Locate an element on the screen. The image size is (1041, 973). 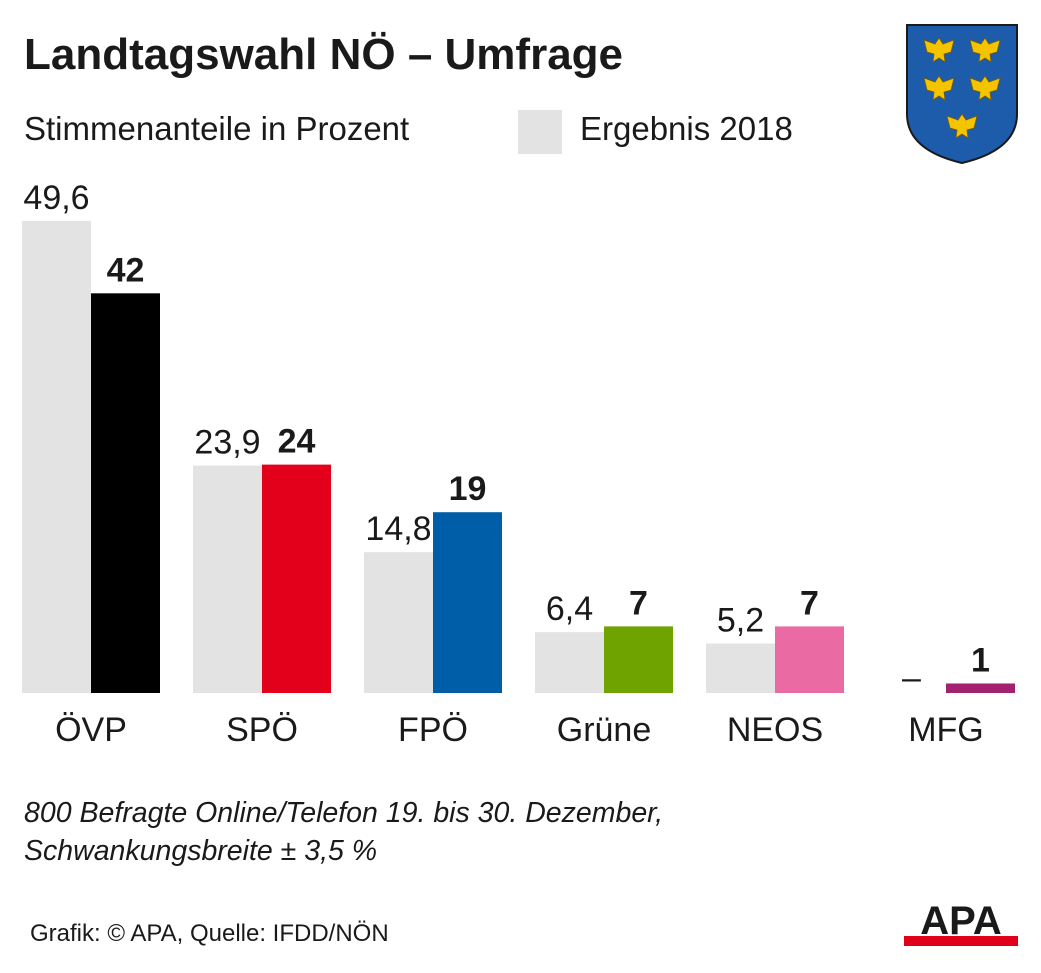
bar-survey-grüne is located at coordinates (638, 659).